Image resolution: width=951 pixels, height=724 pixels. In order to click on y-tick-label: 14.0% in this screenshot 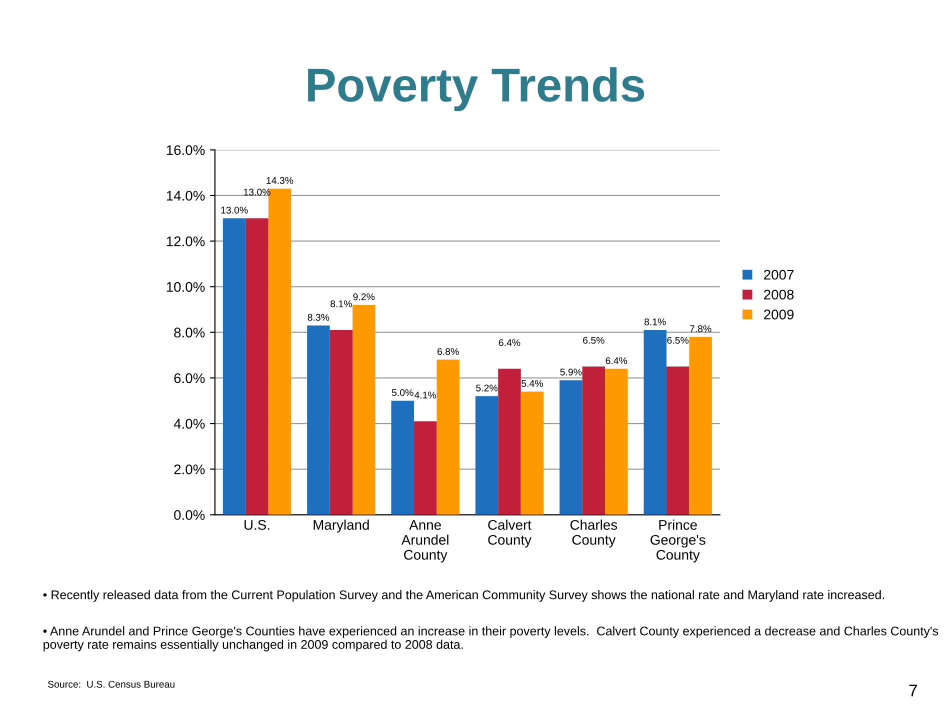, I will do `click(185, 195)`.